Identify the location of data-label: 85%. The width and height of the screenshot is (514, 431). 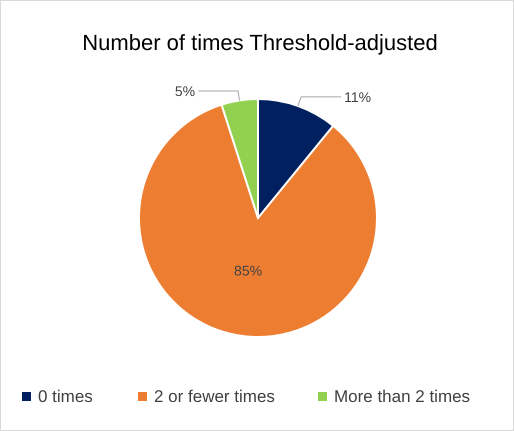
(248, 270).